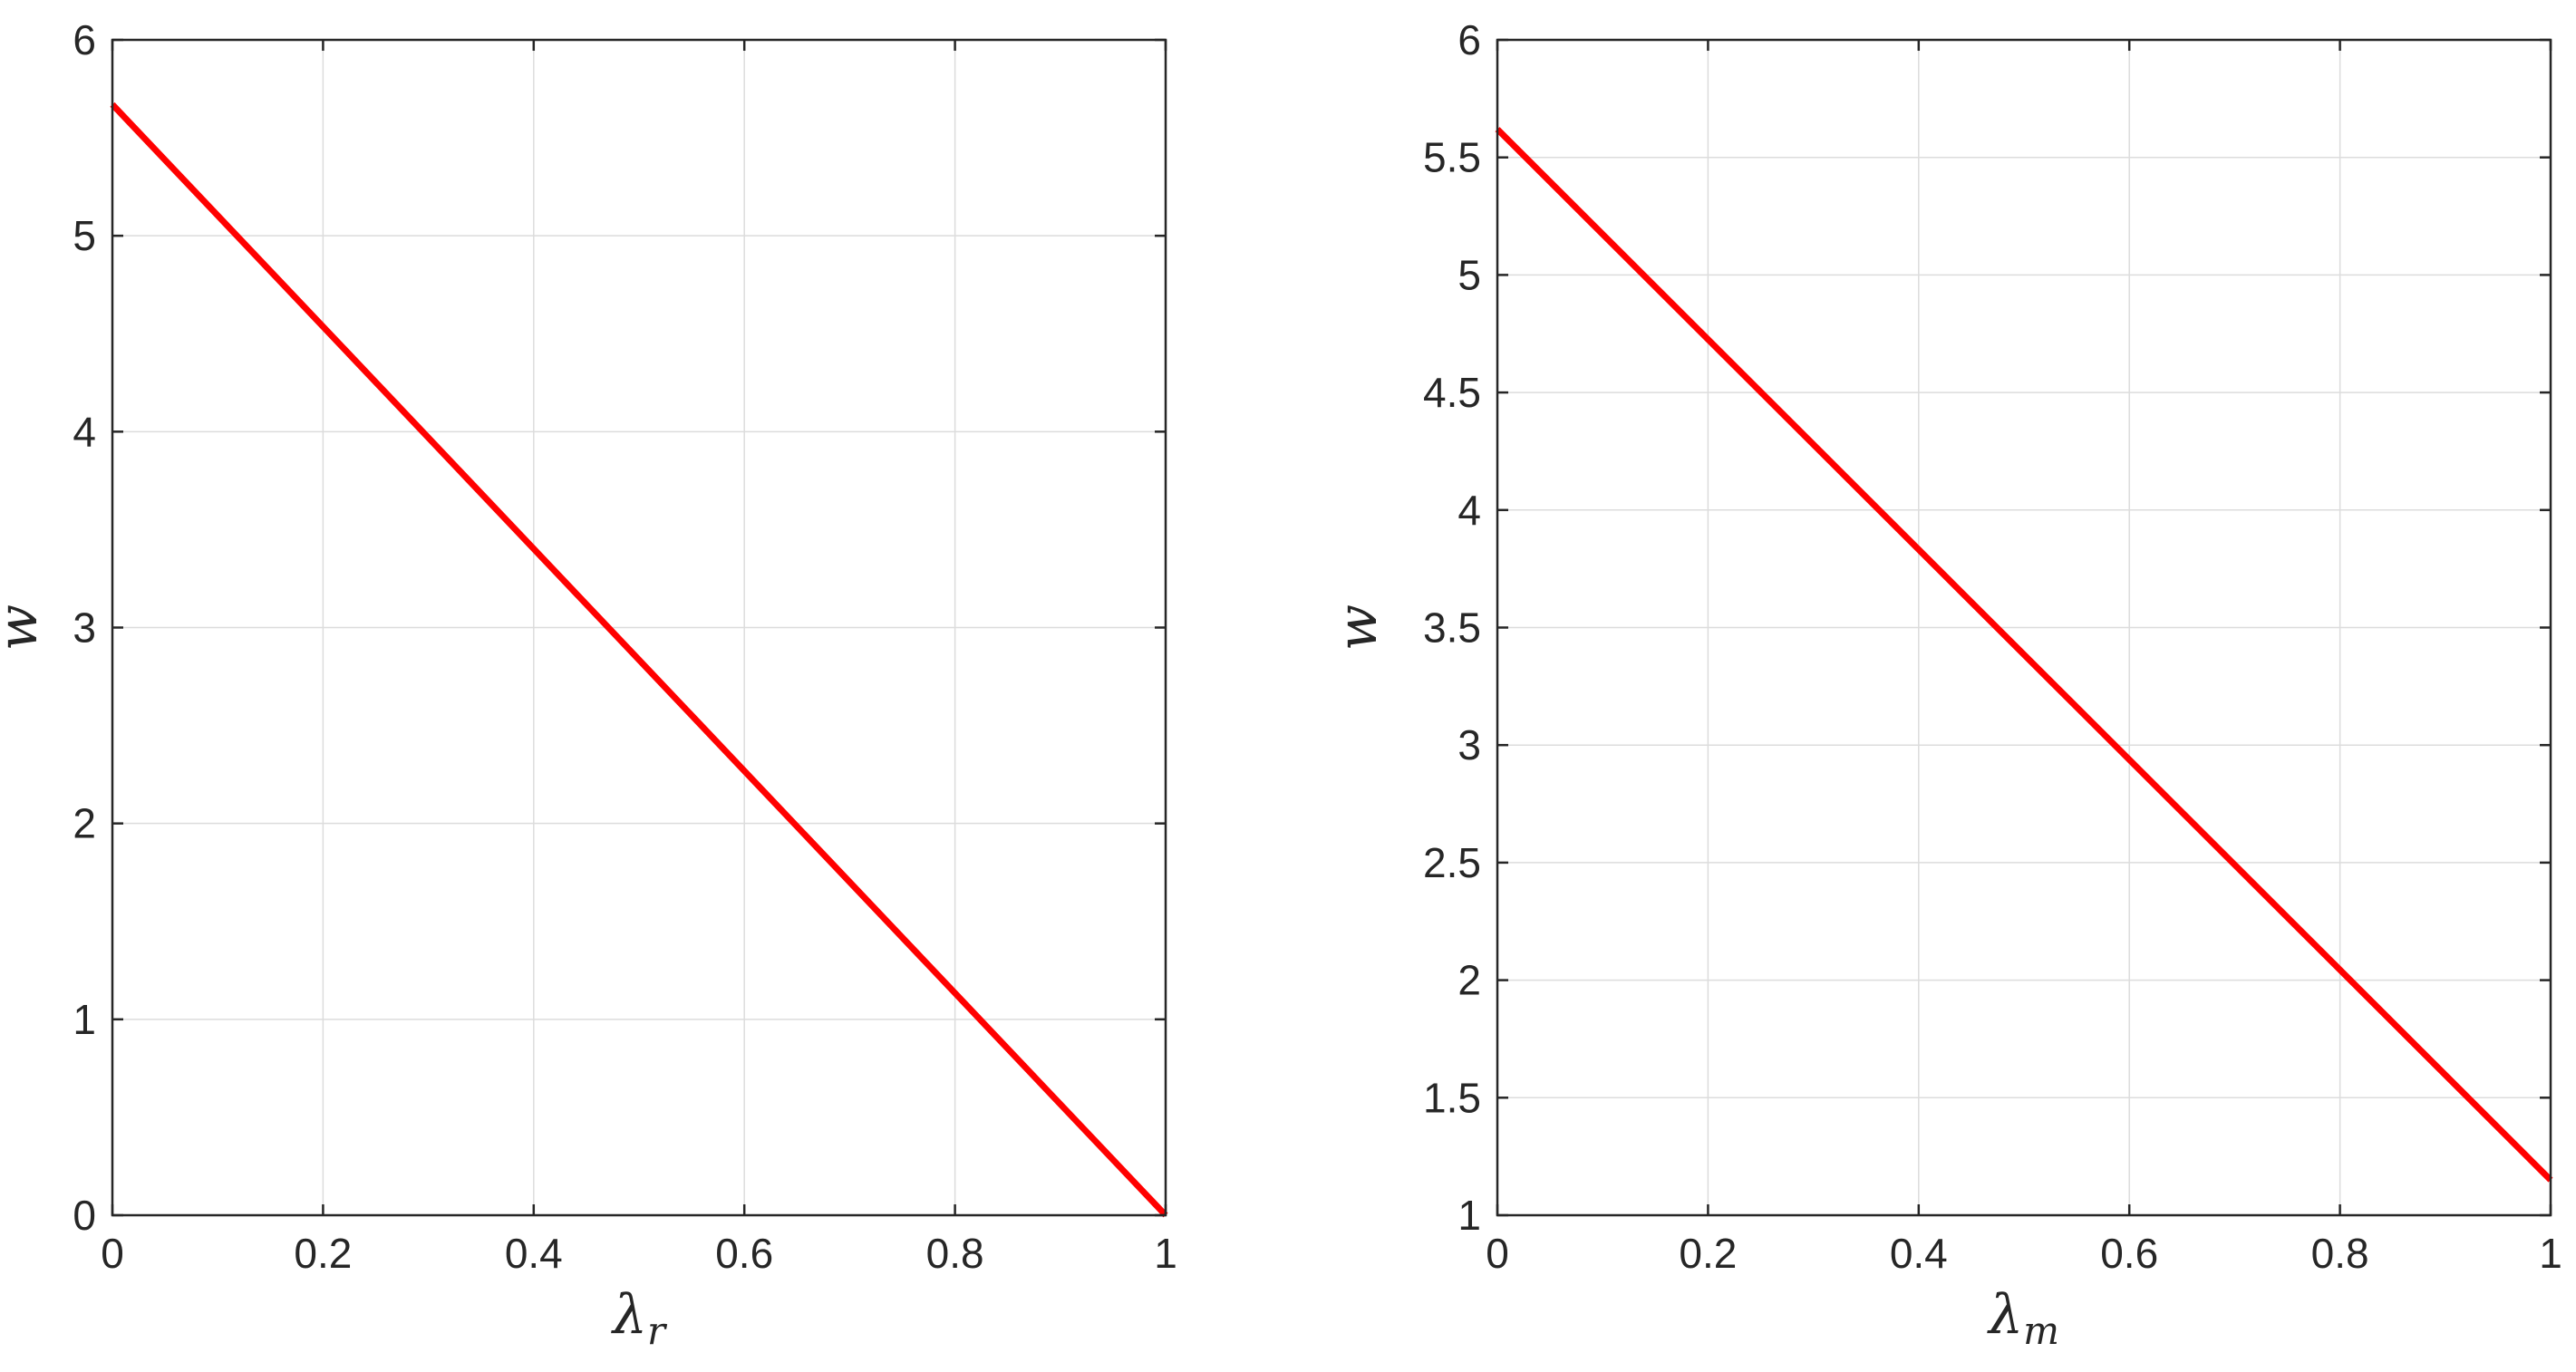 This screenshot has height=1372, width=2576. I want to click on right-y-tick-label: 5.5, so click(1452, 157).